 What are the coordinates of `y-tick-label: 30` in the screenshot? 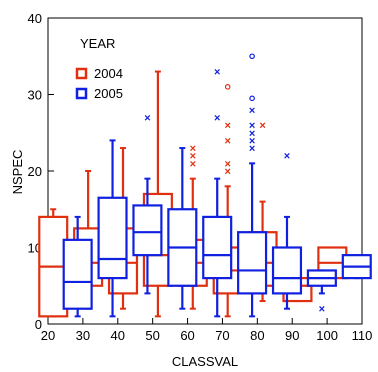 It's located at (35, 95).